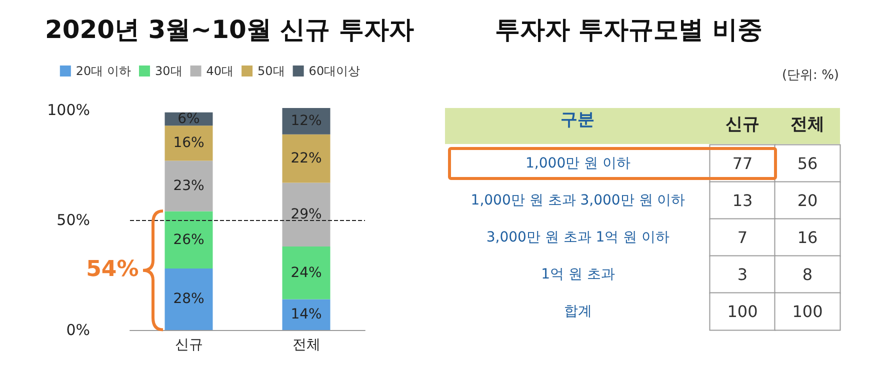  Describe the element at coordinates (73, 220) in the screenshot. I see `y-tick-label: 50%` at that location.